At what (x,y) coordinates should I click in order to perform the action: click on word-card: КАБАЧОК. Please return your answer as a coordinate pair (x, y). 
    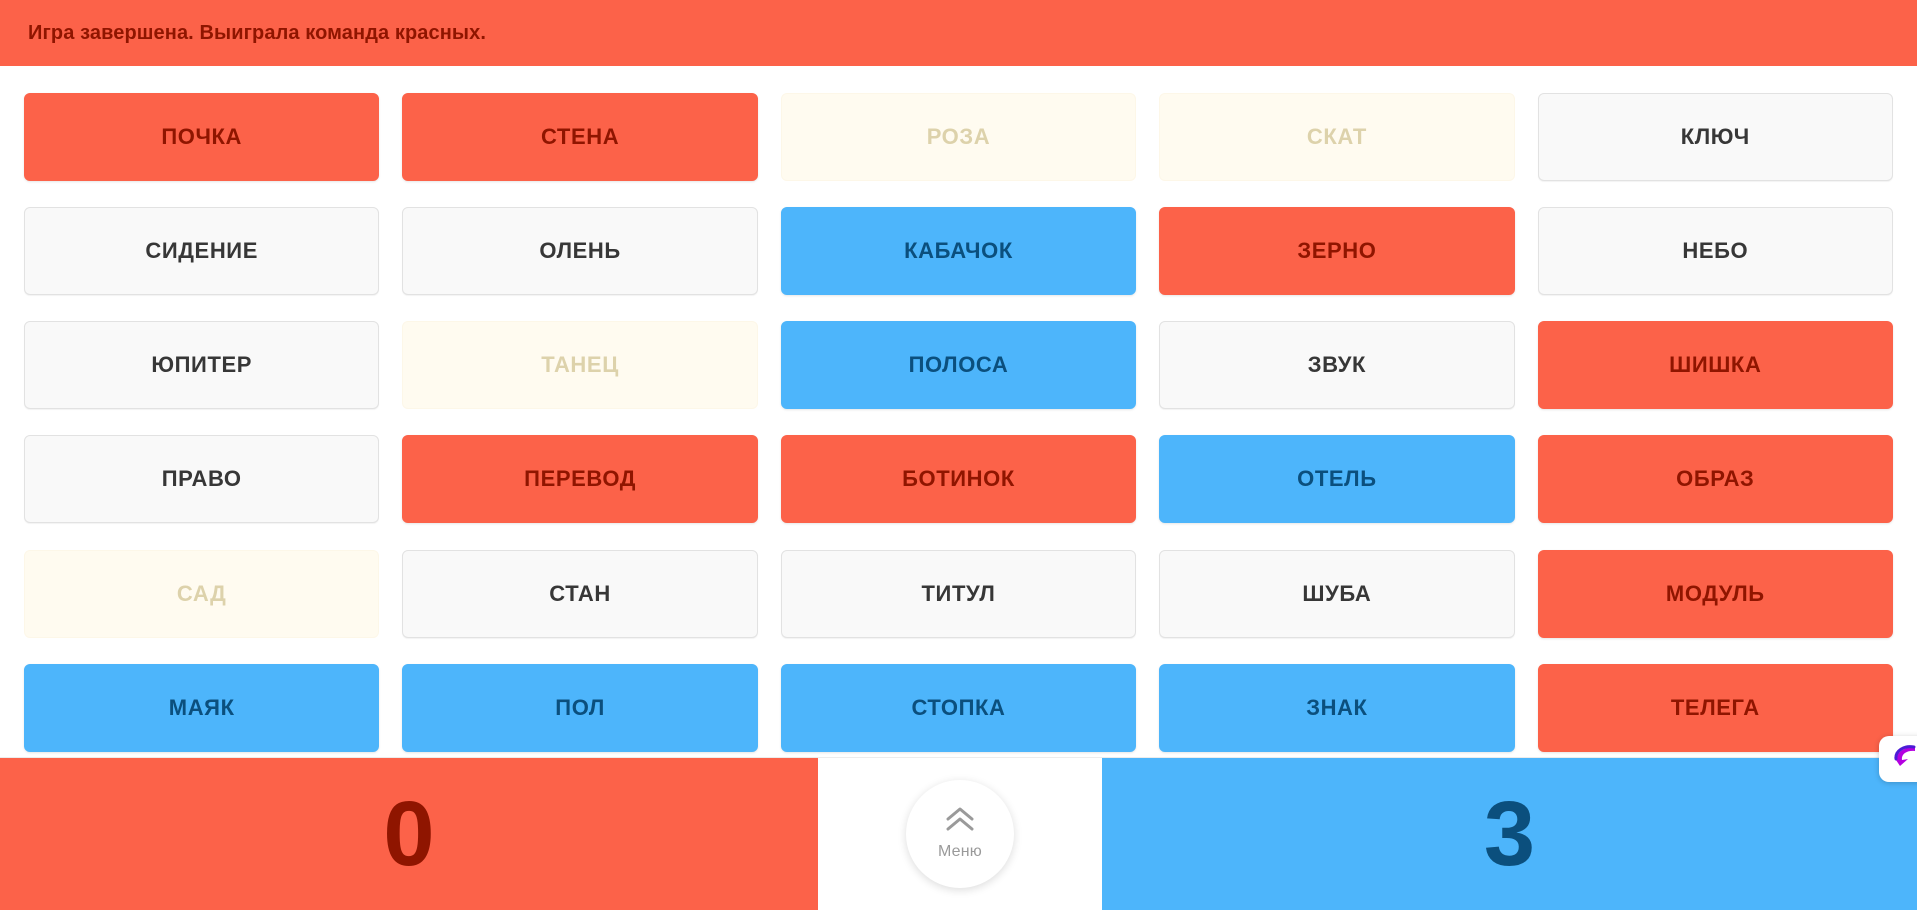
    Looking at the image, I should click on (958, 251).